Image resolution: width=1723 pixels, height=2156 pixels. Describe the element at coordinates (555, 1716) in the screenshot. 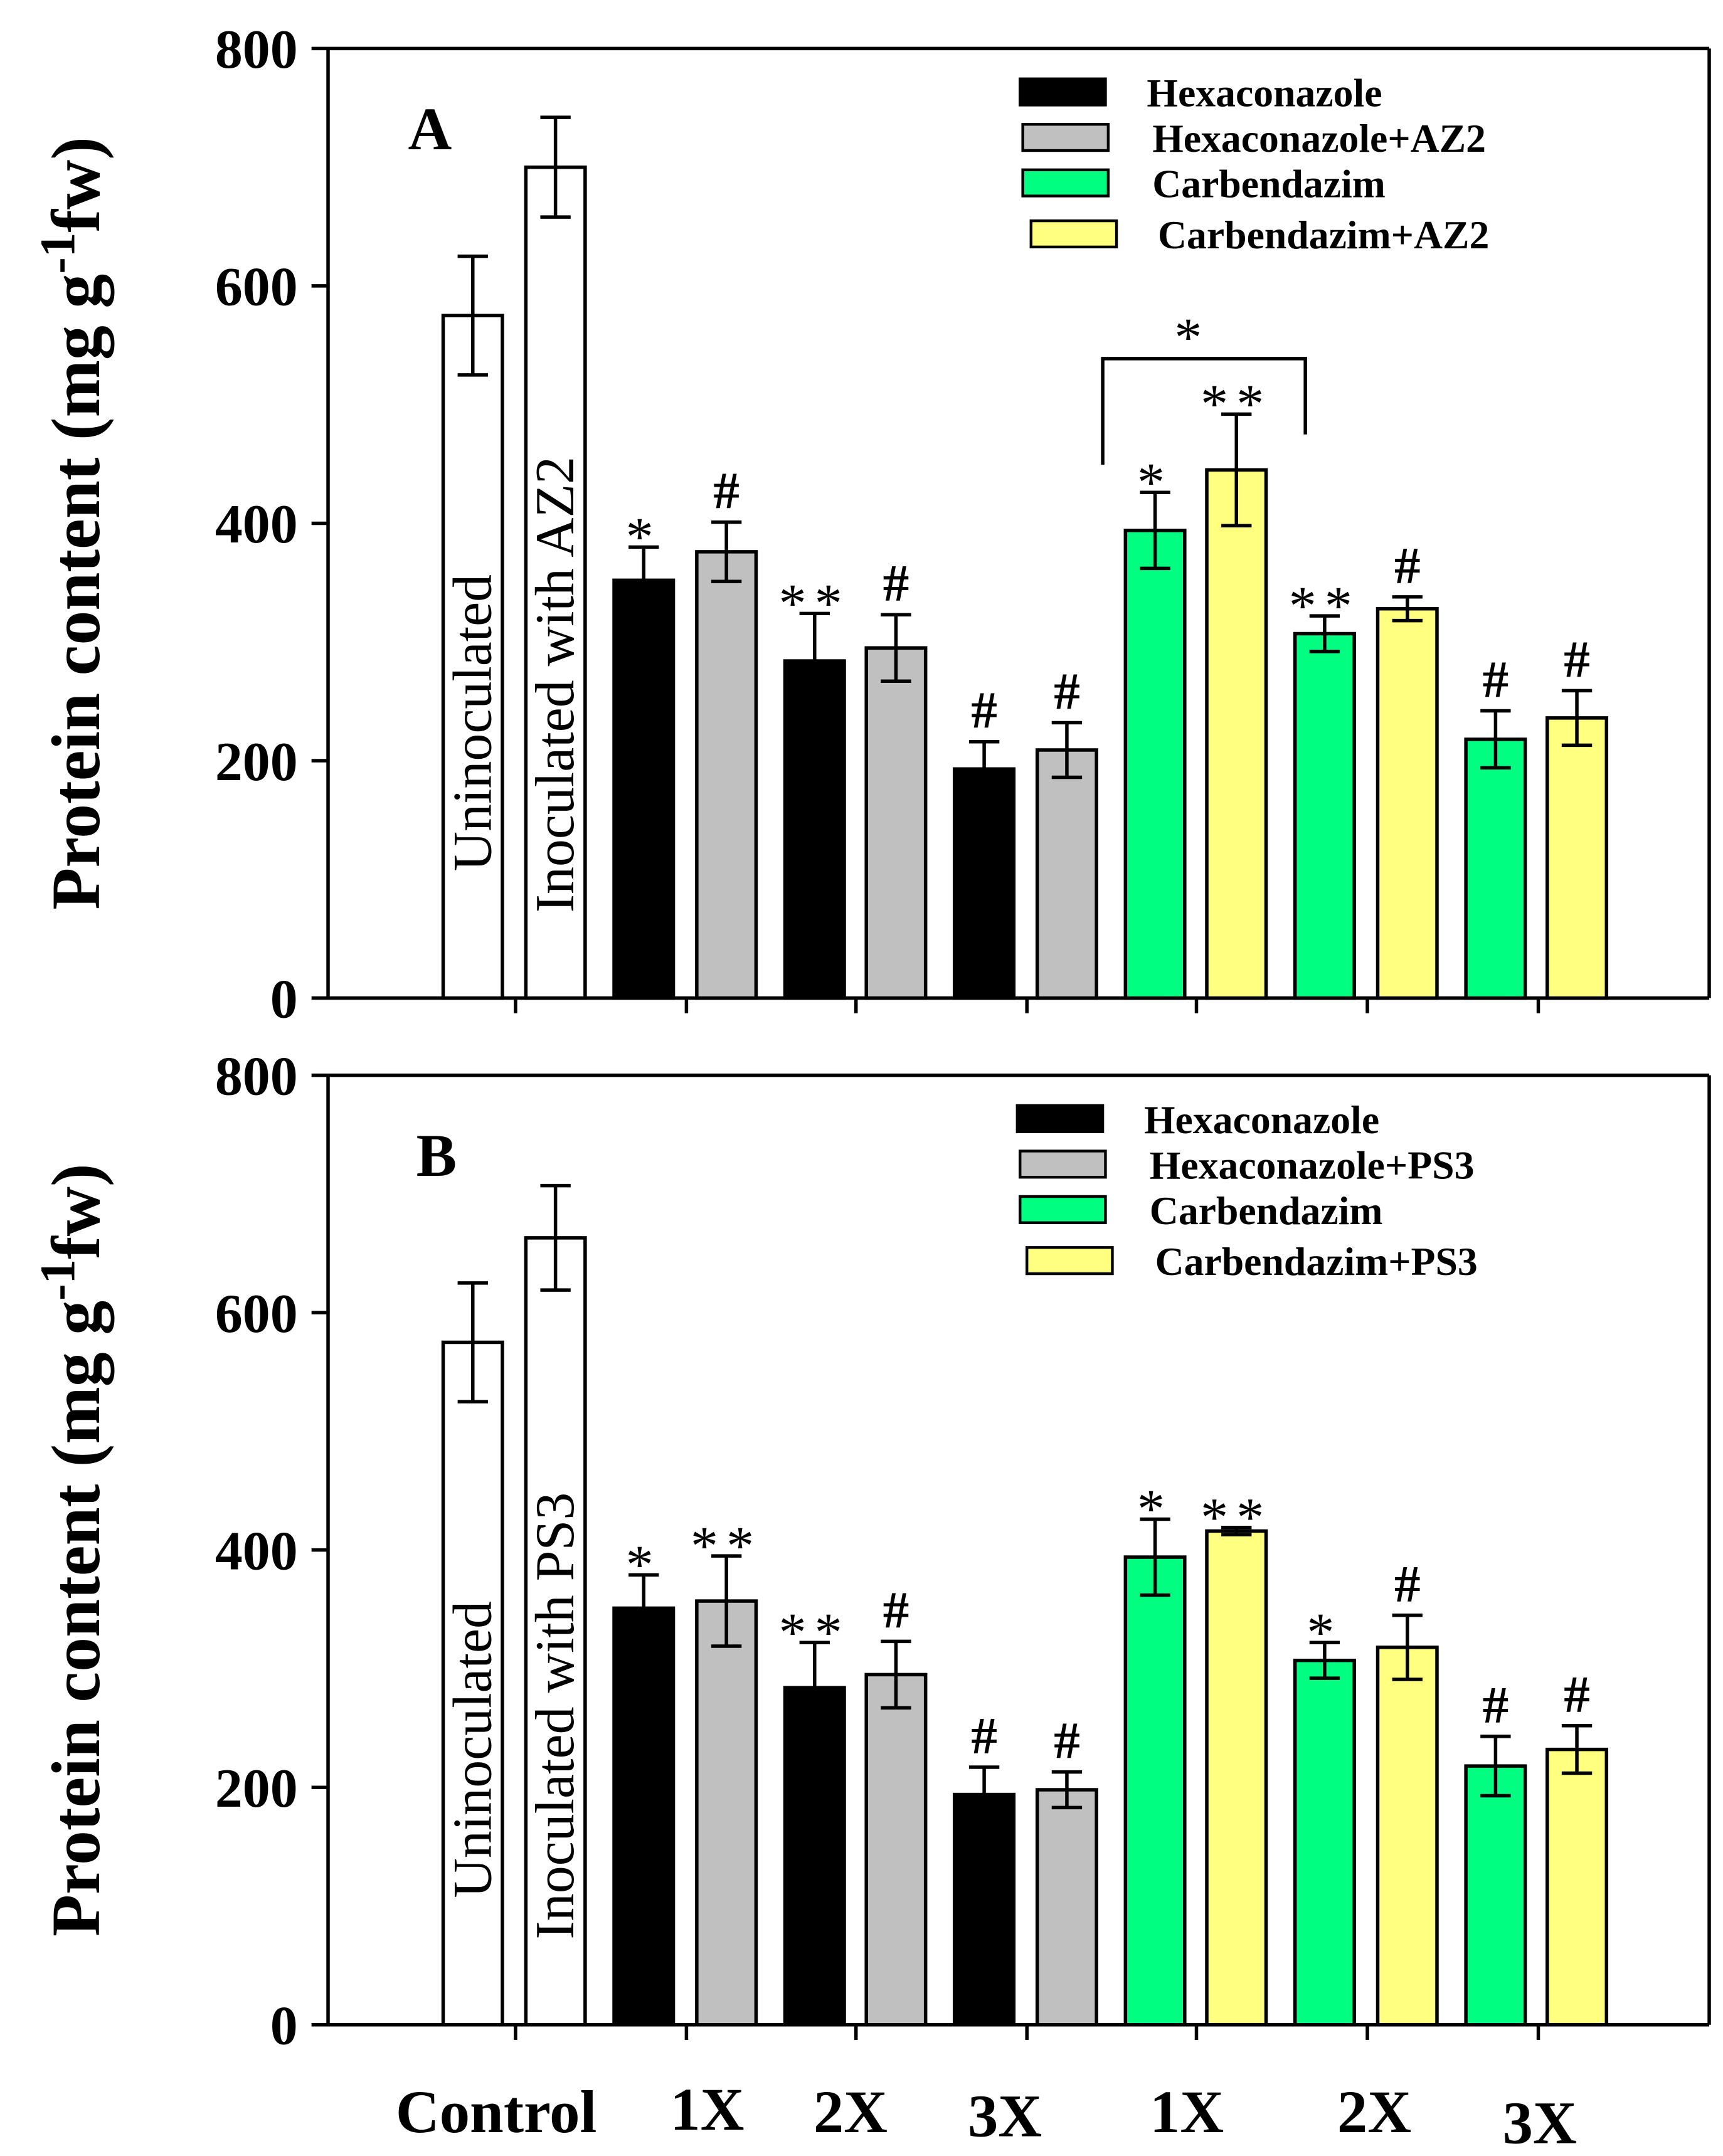

I see `control-bar-label: Inoculated with PS3` at that location.